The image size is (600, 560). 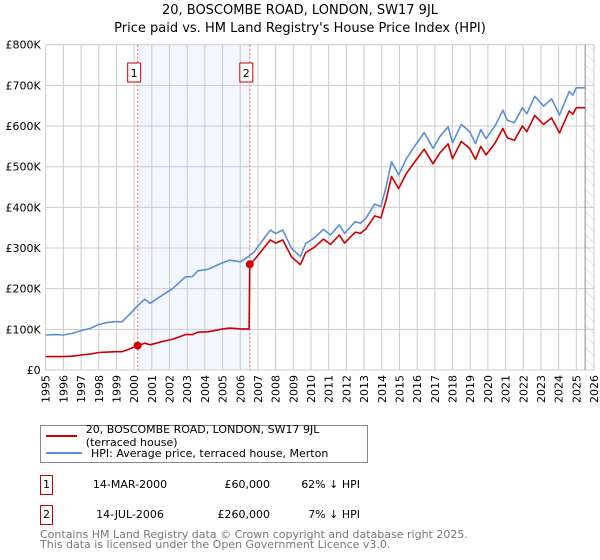 What do you see at coordinates (594, 389) in the screenshot?
I see `x-tick-label: 2026` at bounding box center [594, 389].